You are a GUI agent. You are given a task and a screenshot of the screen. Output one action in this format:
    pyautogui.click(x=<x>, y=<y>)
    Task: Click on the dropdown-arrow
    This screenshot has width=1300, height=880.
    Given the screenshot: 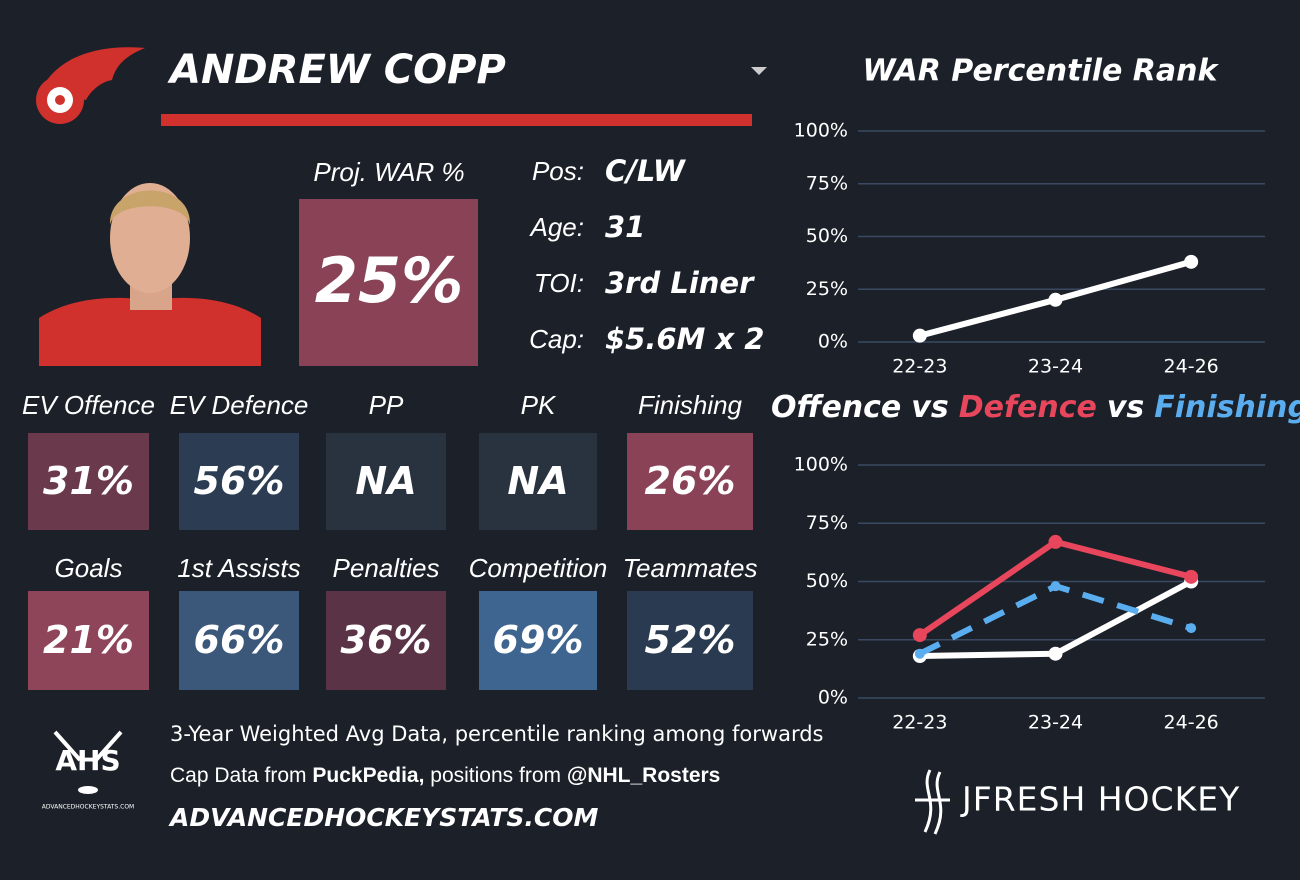 What is the action you would take?
    pyautogui.click(x=759, y=71)
    